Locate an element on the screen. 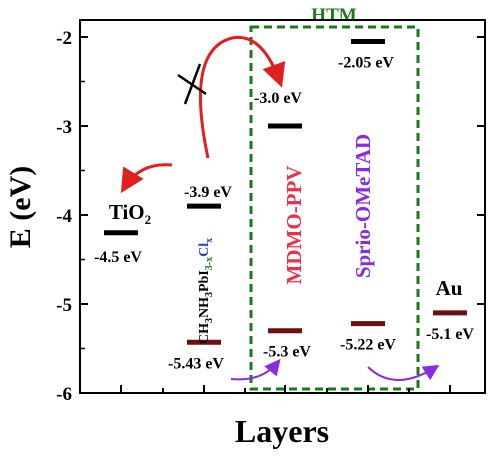 This screenshot has height=459, width=497. hole-arrow-to-au is located at coordinates (403, 372).